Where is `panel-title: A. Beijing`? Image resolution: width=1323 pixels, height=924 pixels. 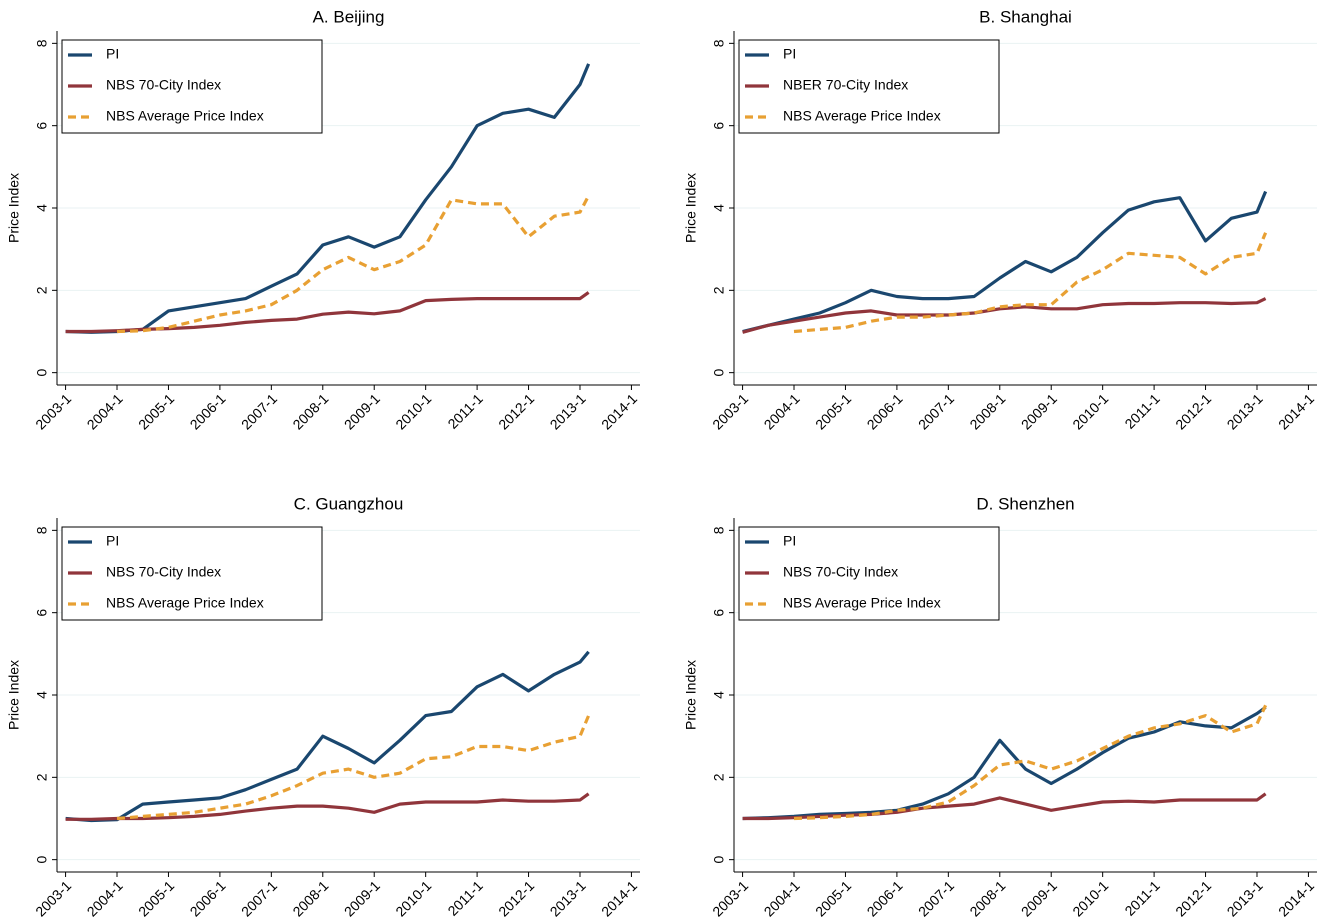 panel-title: A. Beijing is located at coordinates (349, 16).